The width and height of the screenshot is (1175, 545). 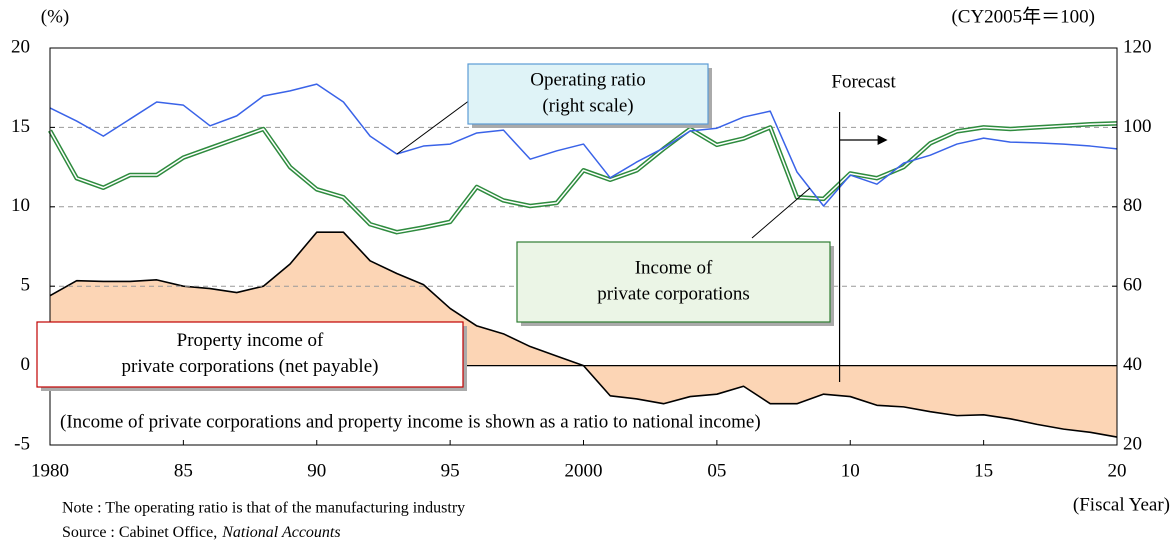 What do you see at coordinates (882, 140) in the screenshot?
I see `forecast-arrowhead` at bounding box center [882, 140].